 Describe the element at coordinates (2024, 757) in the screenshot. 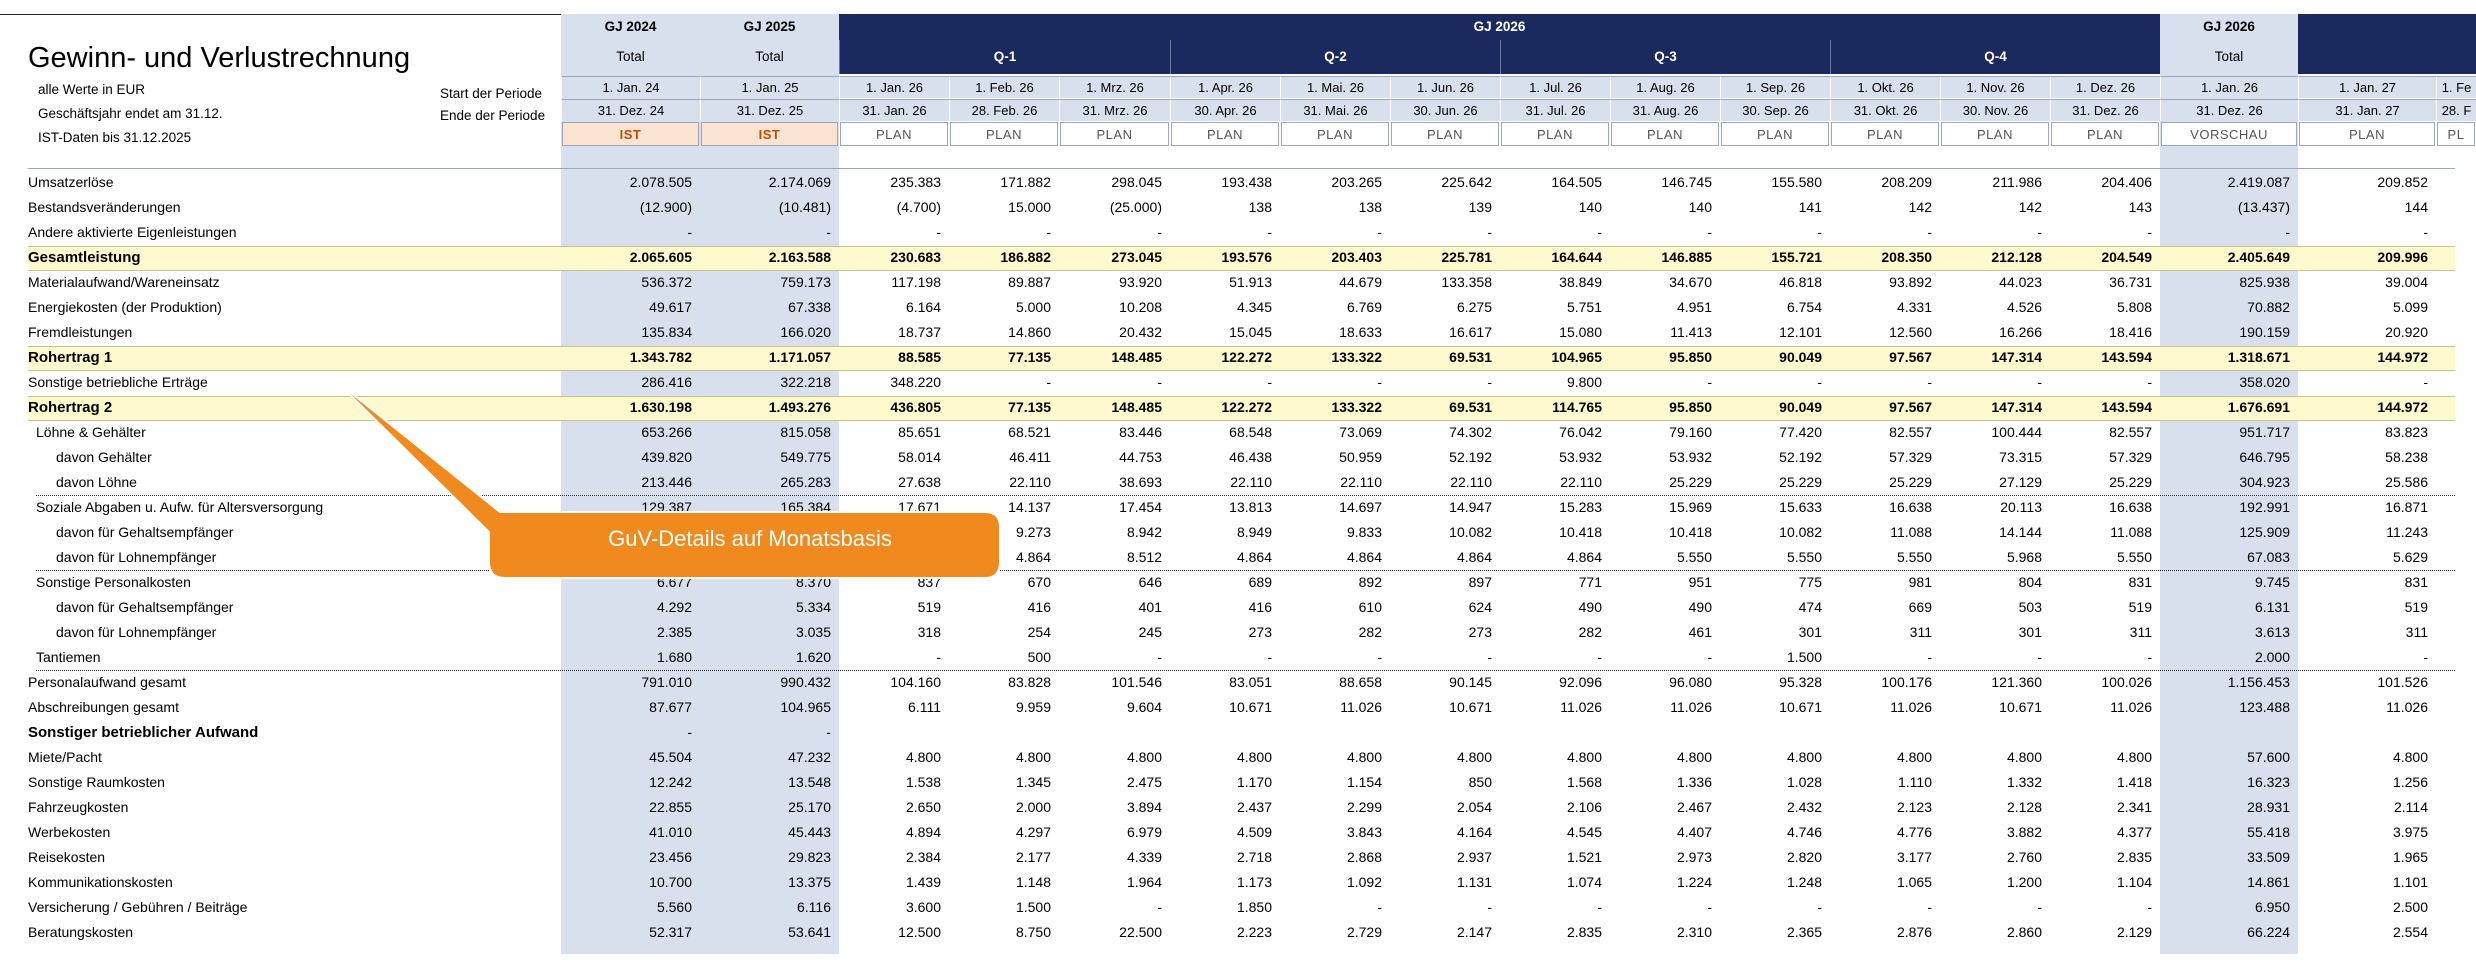

I see `value-cell: 4.800` at that location.